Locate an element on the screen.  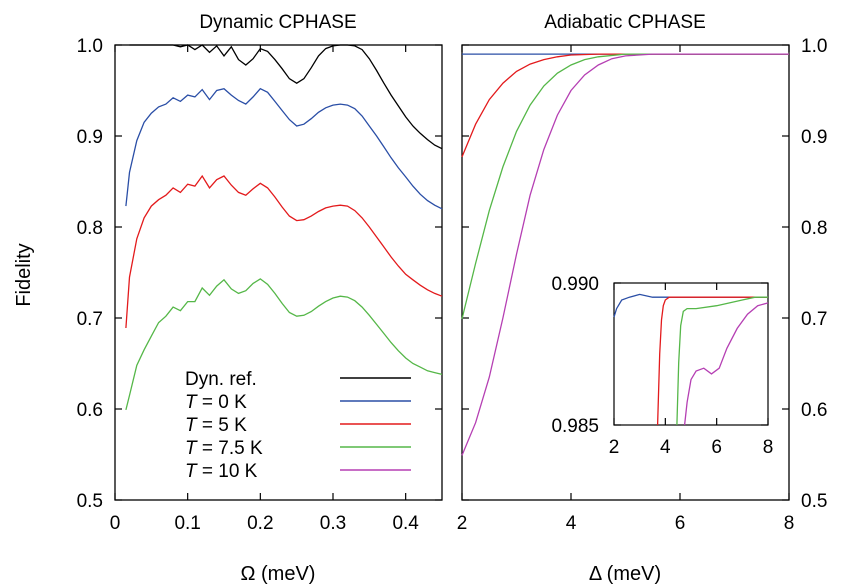
right-x-axis-label: Δ (meV) is located at coordinates (625, 574).